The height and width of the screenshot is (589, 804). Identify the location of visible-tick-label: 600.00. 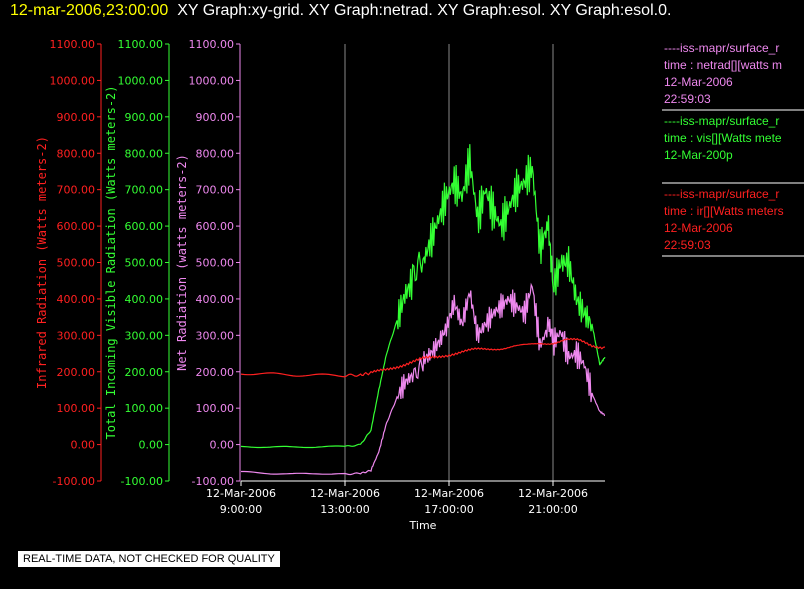
(144, 226).